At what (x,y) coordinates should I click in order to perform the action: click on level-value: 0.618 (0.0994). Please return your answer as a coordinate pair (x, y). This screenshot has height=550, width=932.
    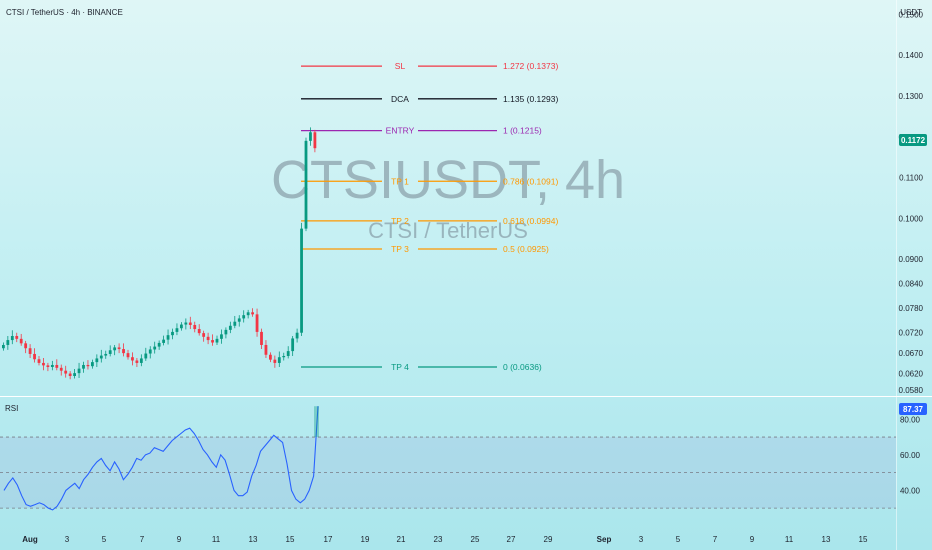
    Looking at the image, I should click on (530, 221).